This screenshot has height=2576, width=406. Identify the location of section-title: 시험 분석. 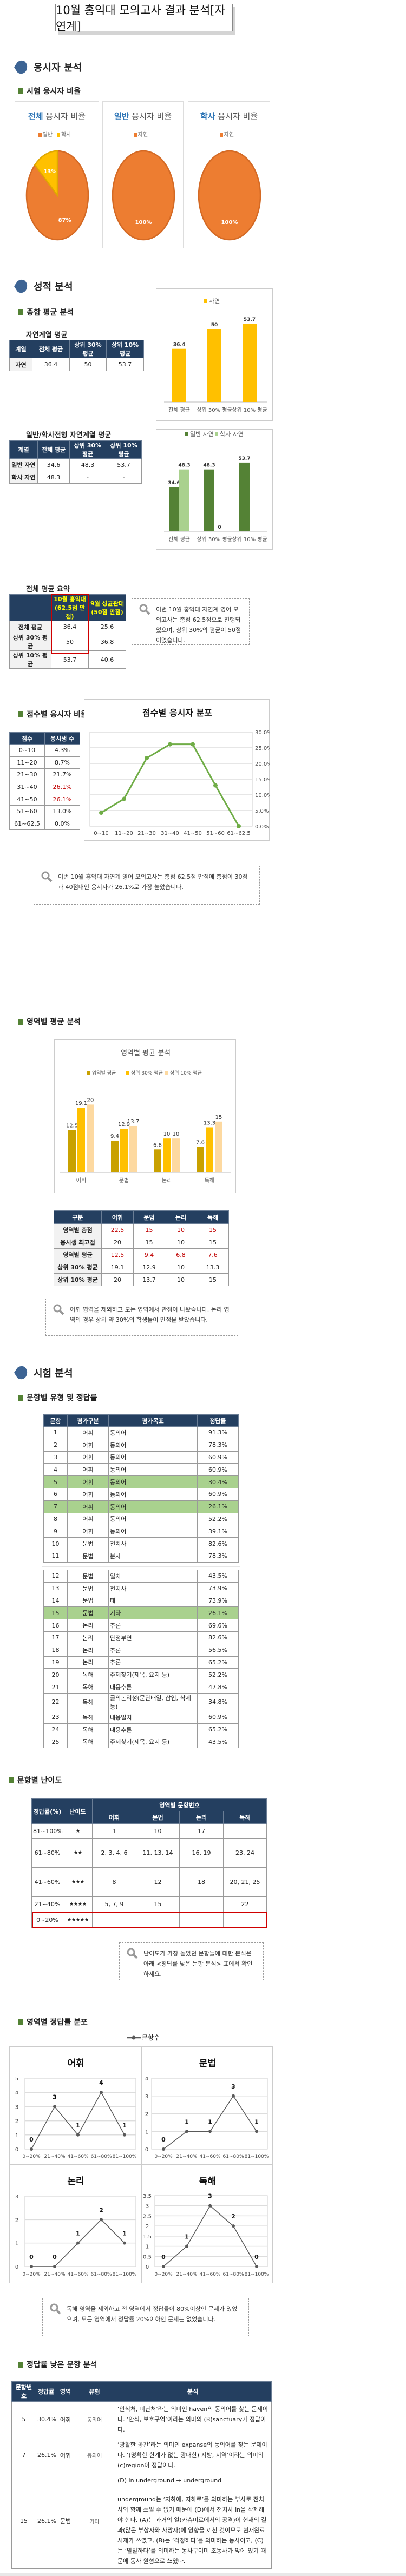
(53, 1373).